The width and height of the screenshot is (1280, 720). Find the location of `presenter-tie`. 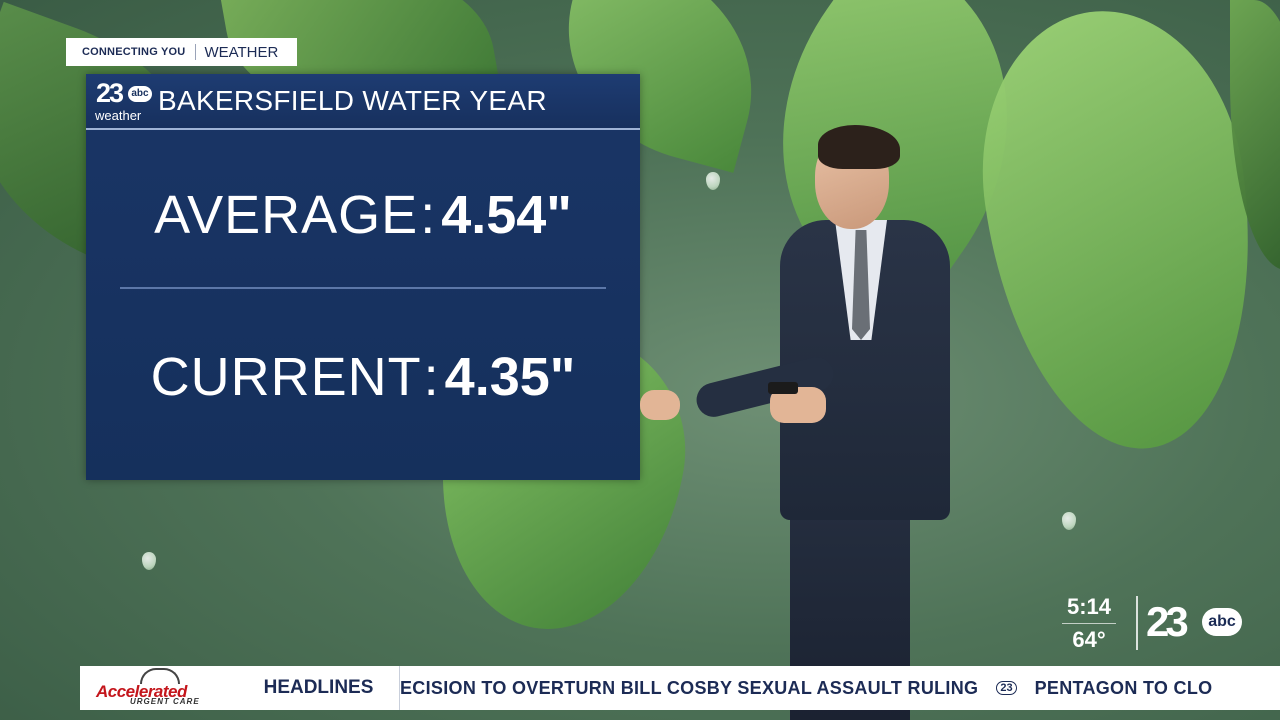

presenter-tie is located at coordinates (861, 285).